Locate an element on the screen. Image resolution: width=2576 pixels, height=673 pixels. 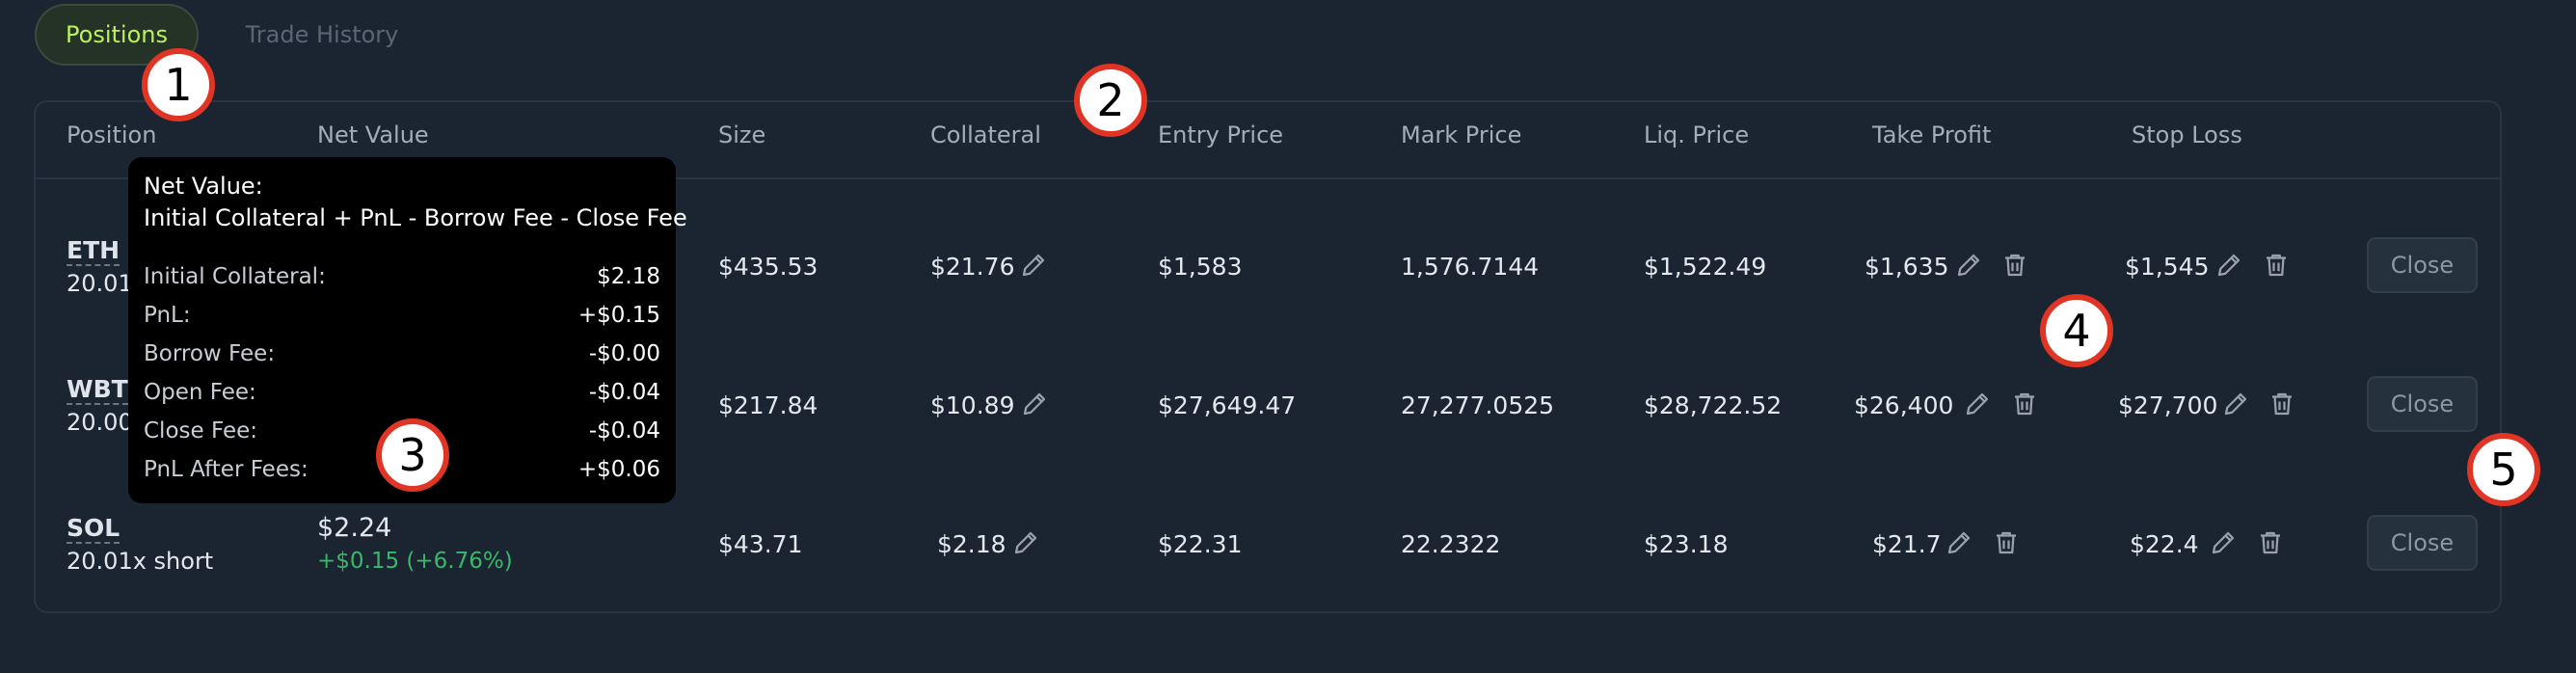
position-symbol: SOL is located at coordinates (94, 529).